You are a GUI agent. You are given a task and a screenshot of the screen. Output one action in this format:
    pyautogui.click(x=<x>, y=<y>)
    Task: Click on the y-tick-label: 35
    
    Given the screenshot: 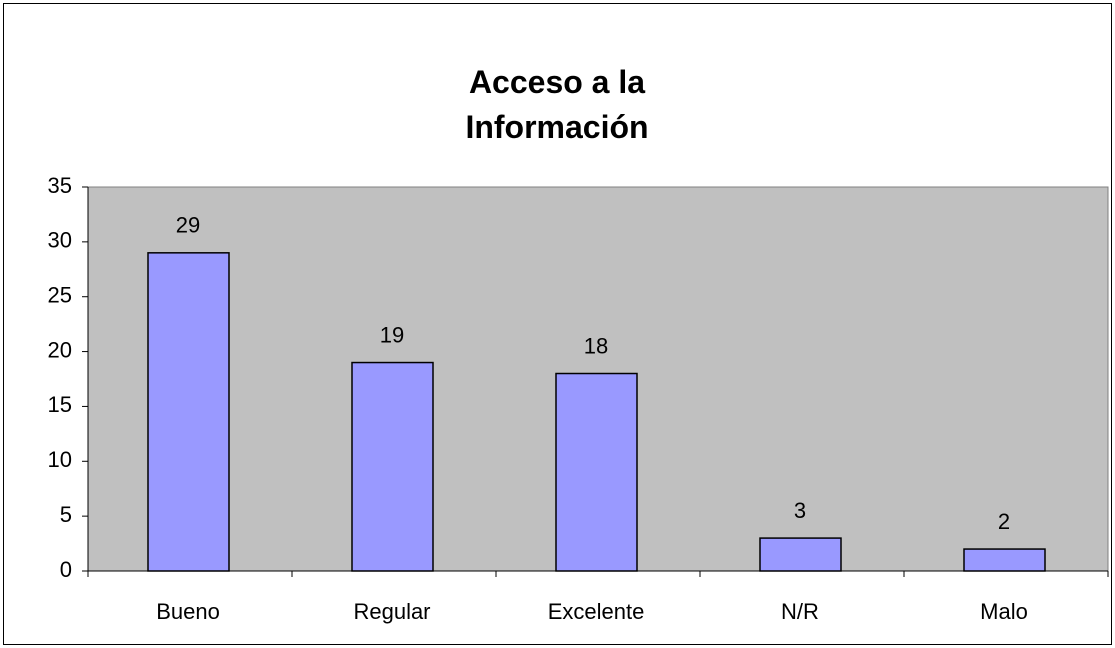 What is the action you would take?
    pyautogui.click(x=60, y=185)
    